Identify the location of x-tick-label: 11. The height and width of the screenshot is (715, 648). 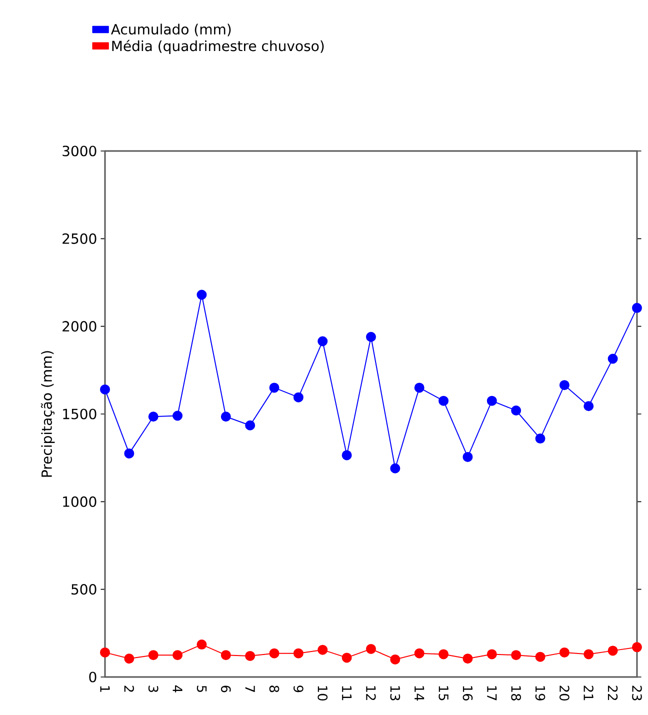
(347, 693).